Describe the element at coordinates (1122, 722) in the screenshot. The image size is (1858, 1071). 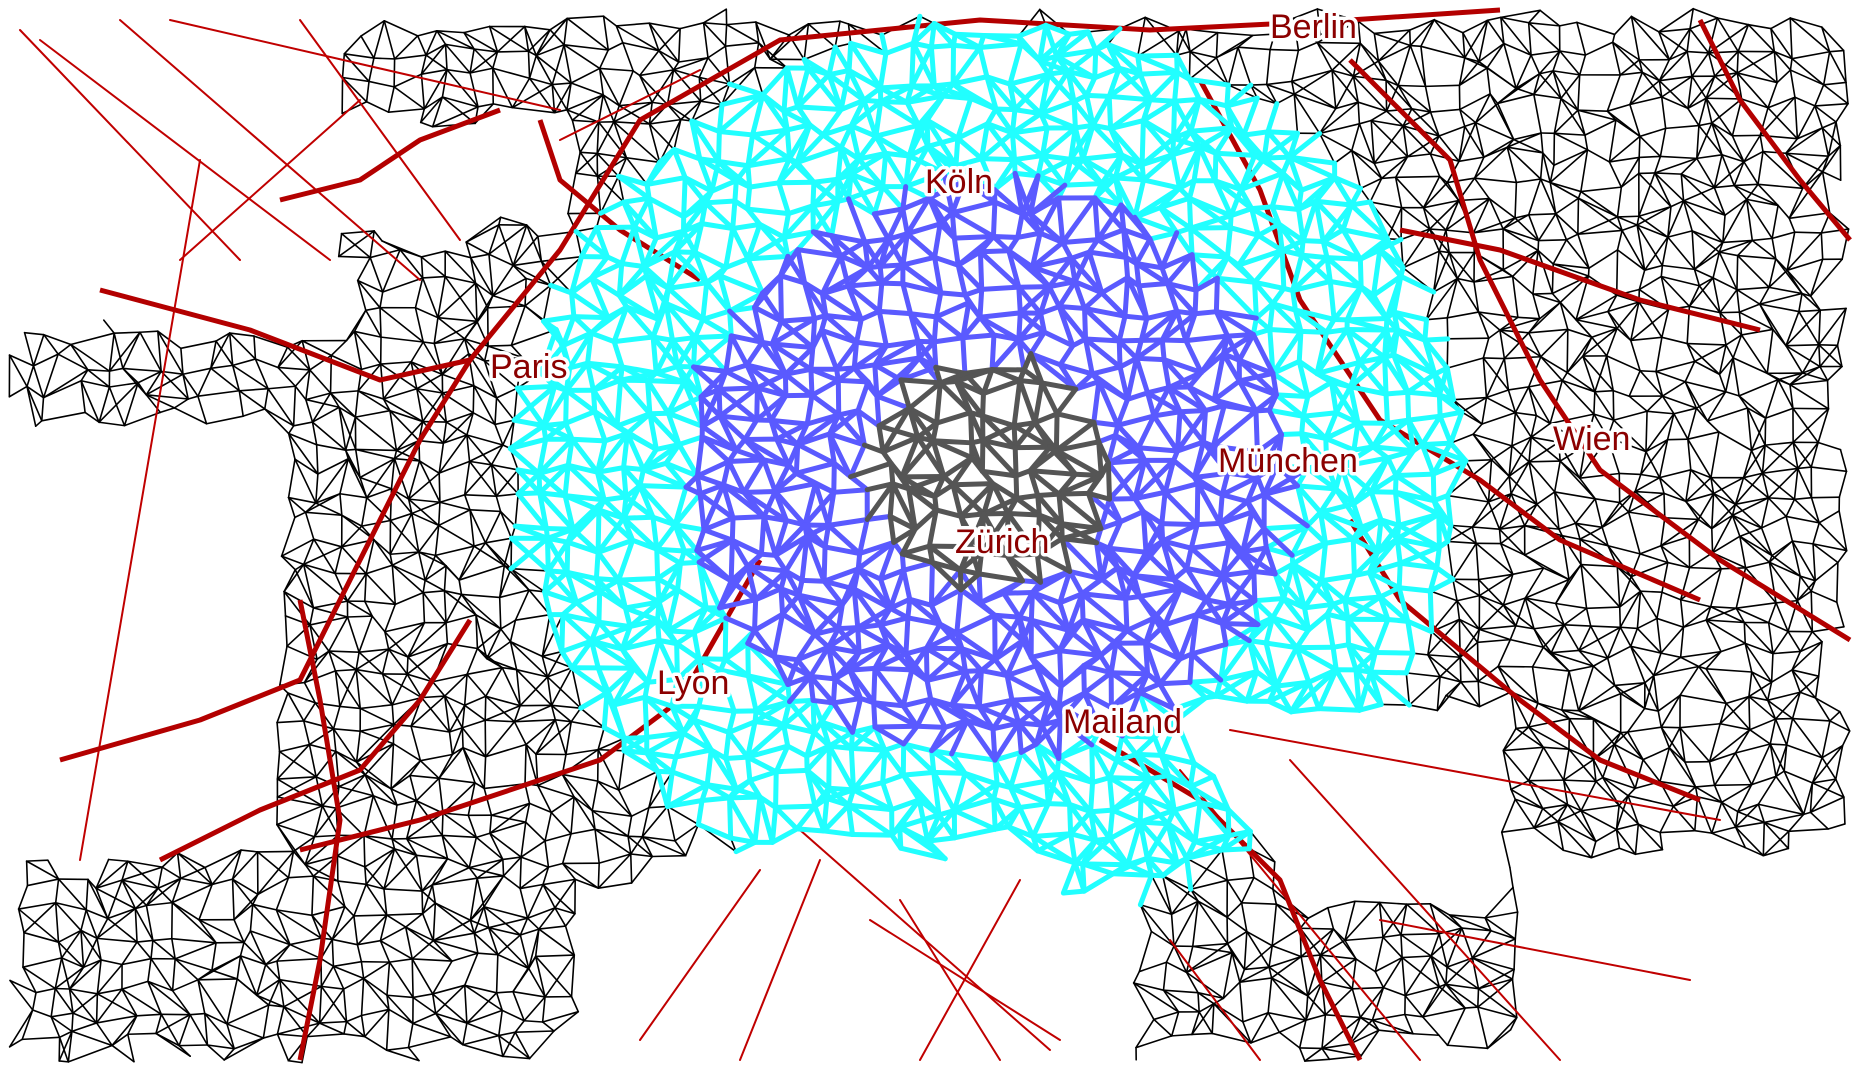
I see `city-label-mailand: Mailand` at that location.